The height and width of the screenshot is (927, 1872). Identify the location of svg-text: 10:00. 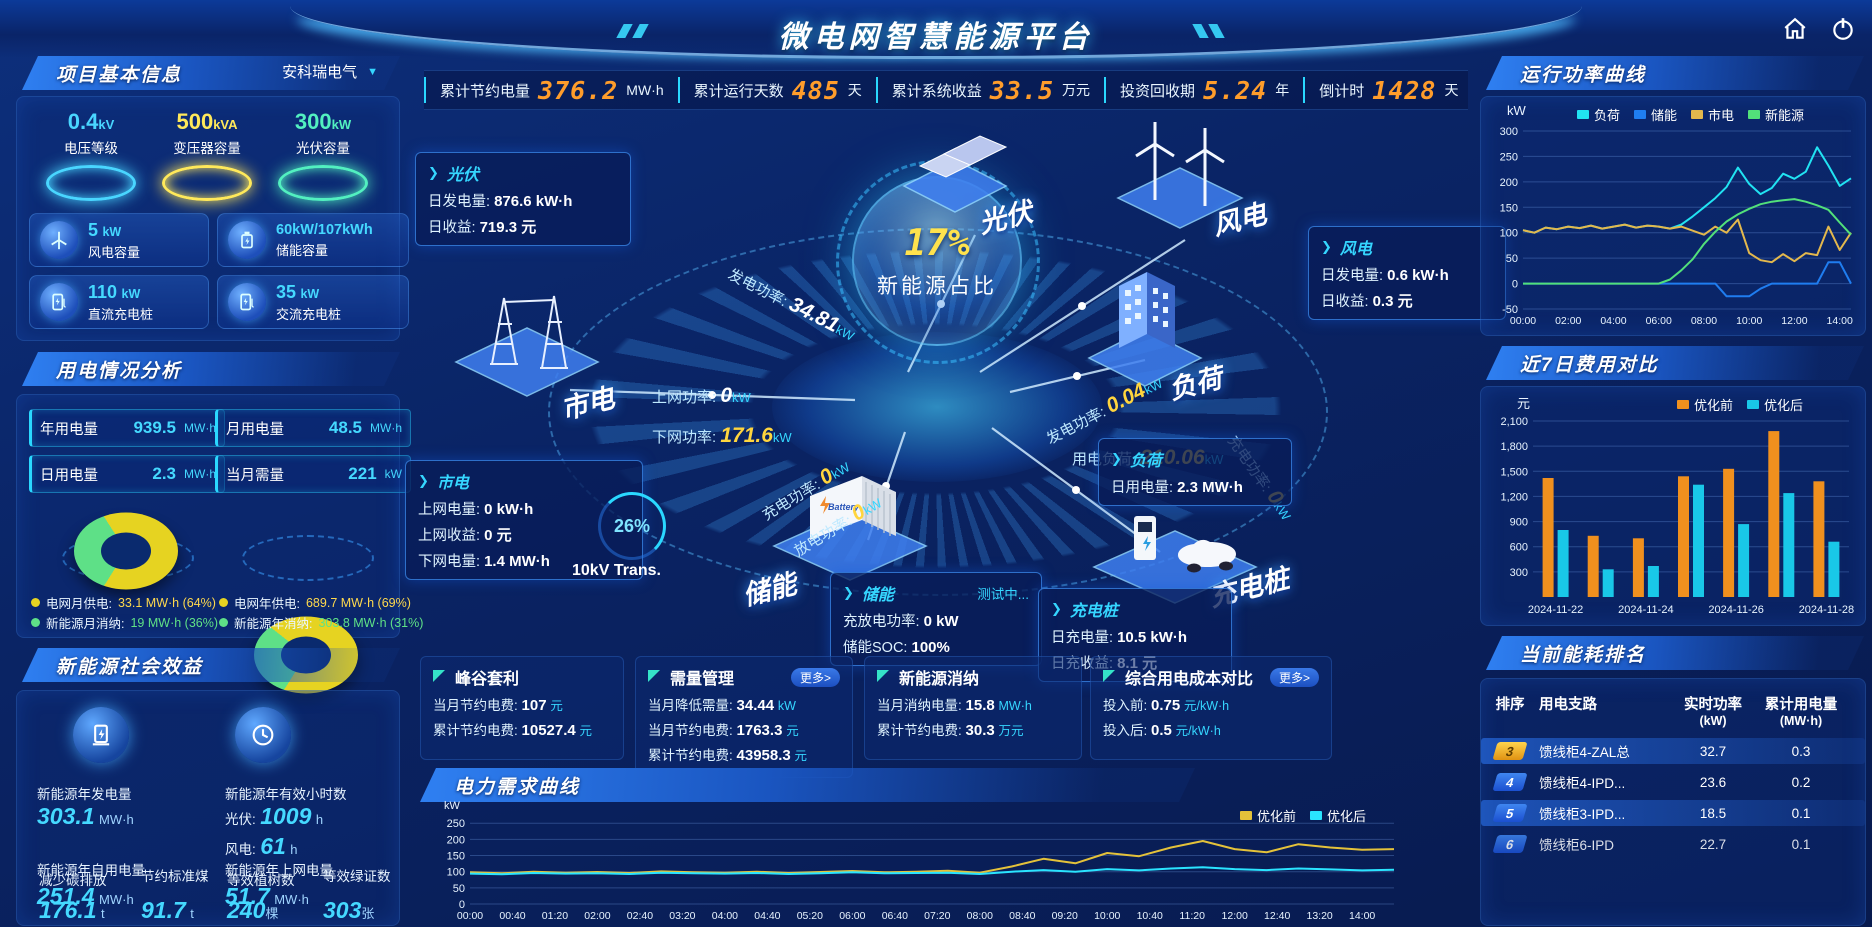
(1107, 916).